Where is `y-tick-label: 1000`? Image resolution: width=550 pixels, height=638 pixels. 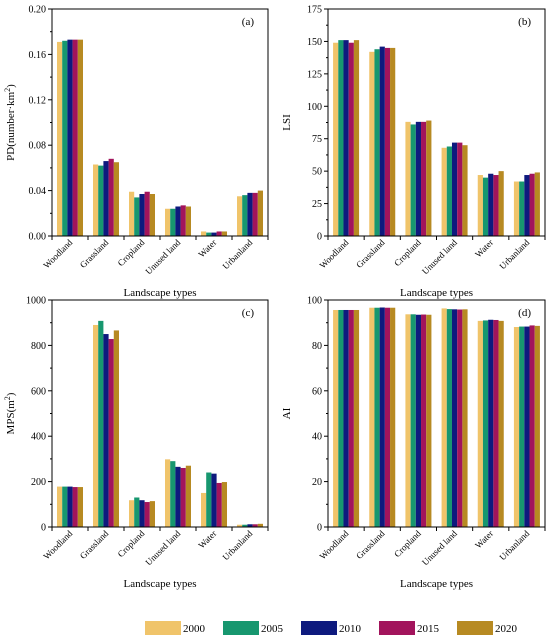
y-tick-label: 1000 is located at coordinates (36, 301).